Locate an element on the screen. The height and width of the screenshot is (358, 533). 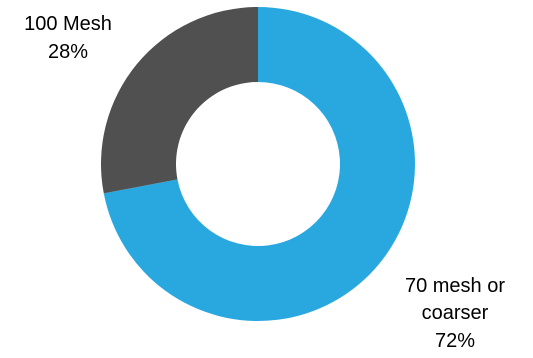
slice-label-70-mesh-percent: 72% is located at coordinates (455, 341).